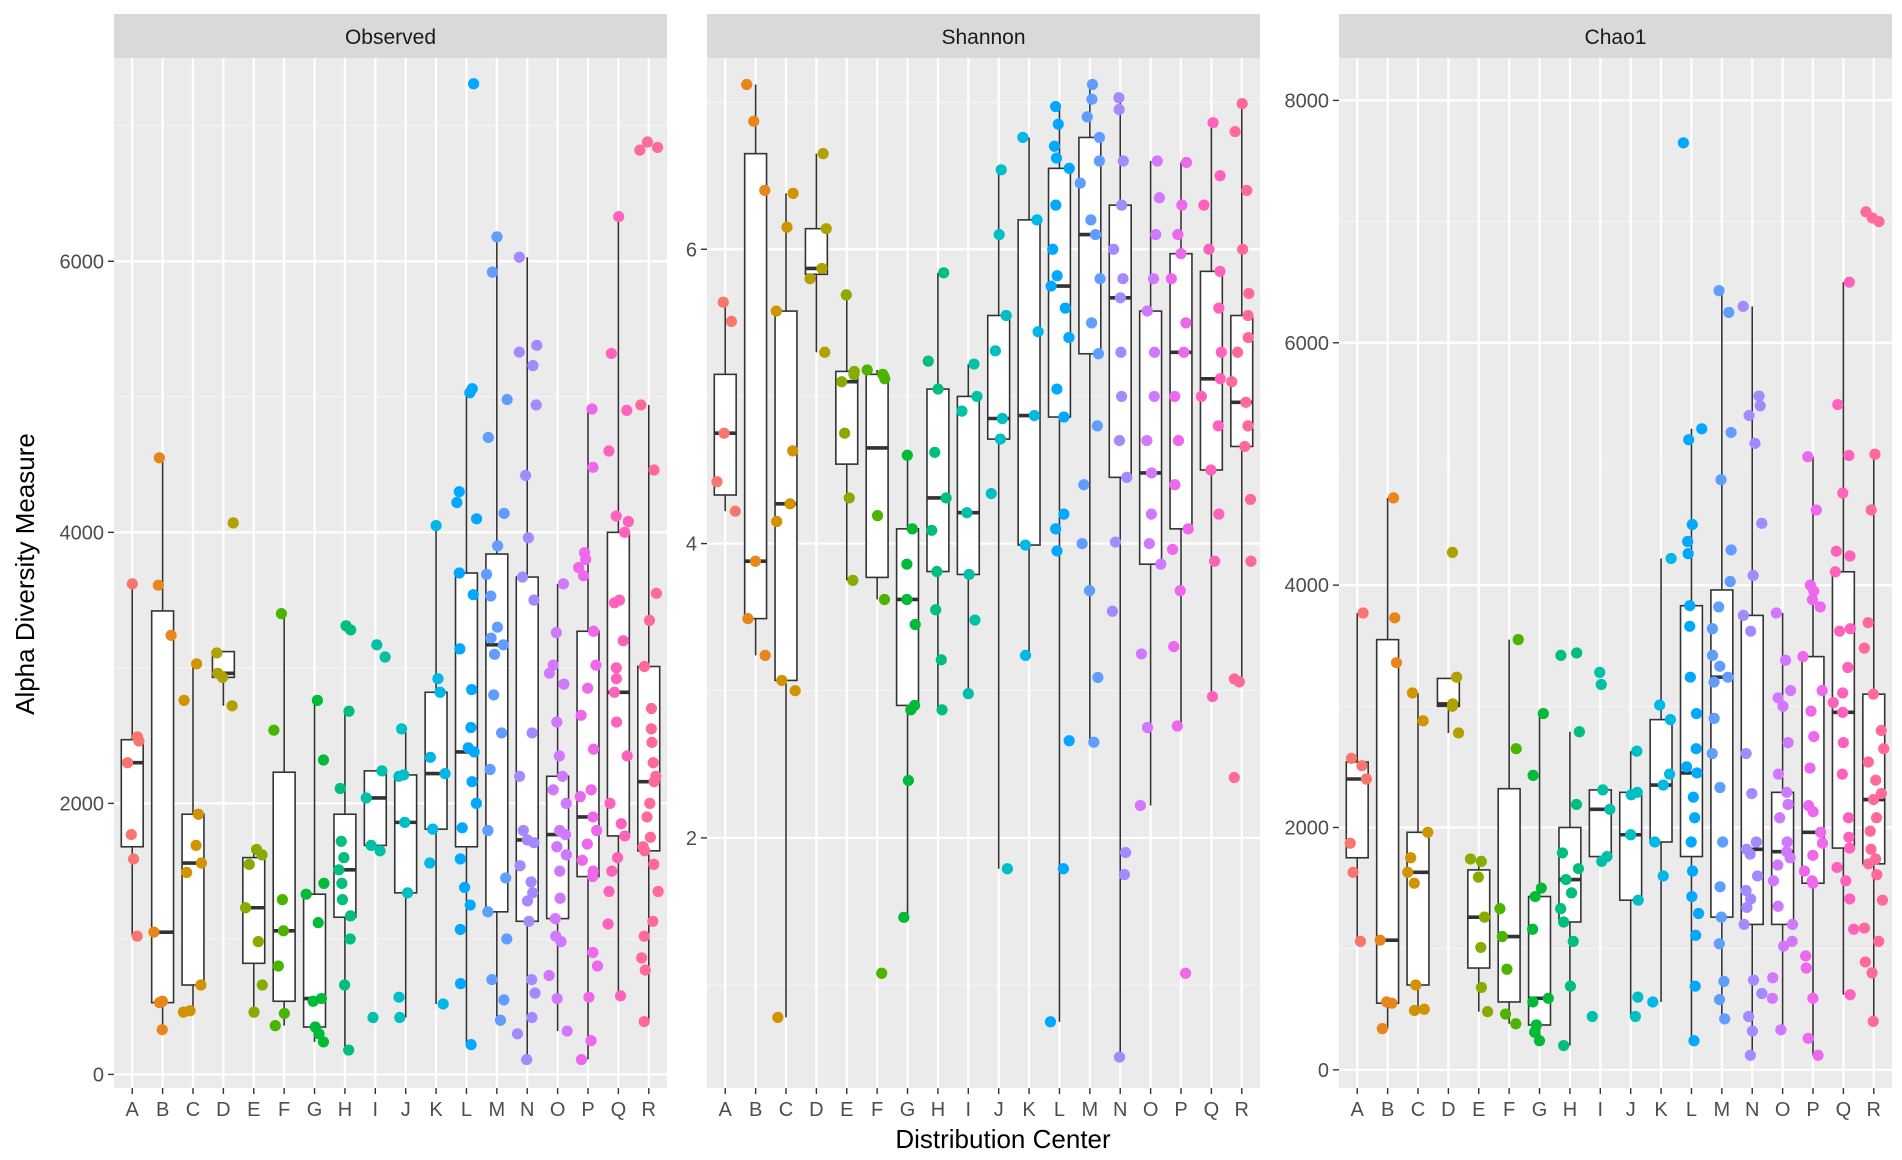 This screenshot has height=1160, width=1902. I want to click on y-tick-label: 6, so click(691, 250).